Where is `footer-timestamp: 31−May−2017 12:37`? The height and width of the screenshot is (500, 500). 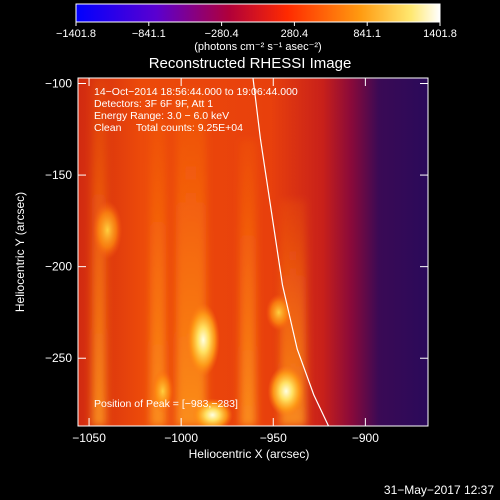
footer-timestamp: 31−May−2017 12:37 is located at coordinates (439, 490).